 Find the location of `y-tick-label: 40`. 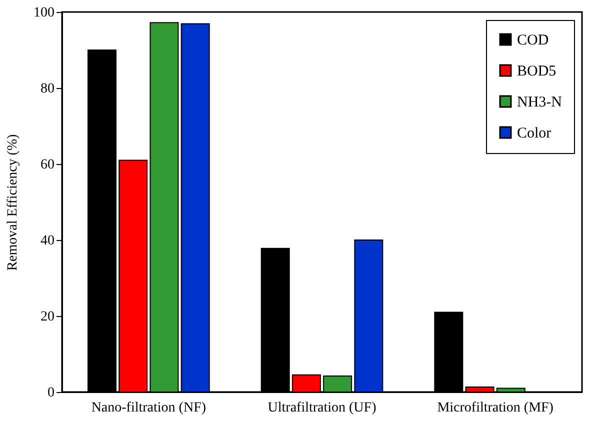

y-tick-label: 40 is located at coordinates (47, 241).